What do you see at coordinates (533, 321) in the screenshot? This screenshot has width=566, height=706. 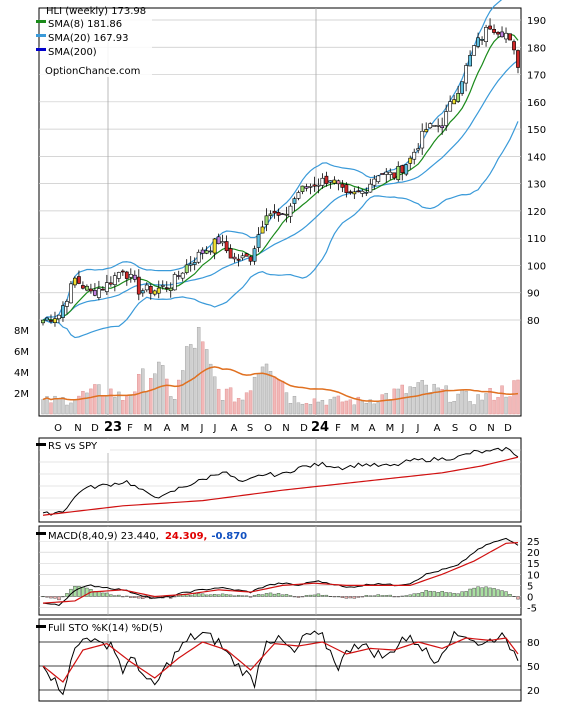 I see `price-tick-label: 80` at bounding box center [533, 321].